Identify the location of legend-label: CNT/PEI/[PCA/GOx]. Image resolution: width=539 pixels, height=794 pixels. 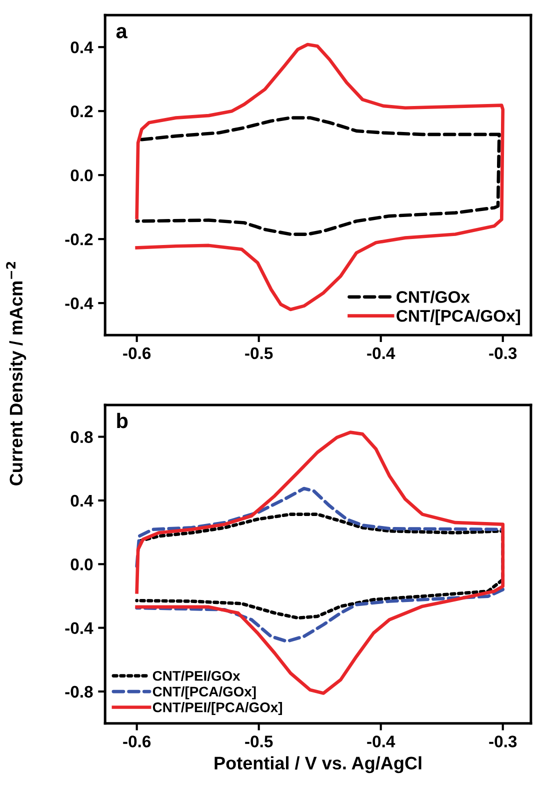
(217, 708).